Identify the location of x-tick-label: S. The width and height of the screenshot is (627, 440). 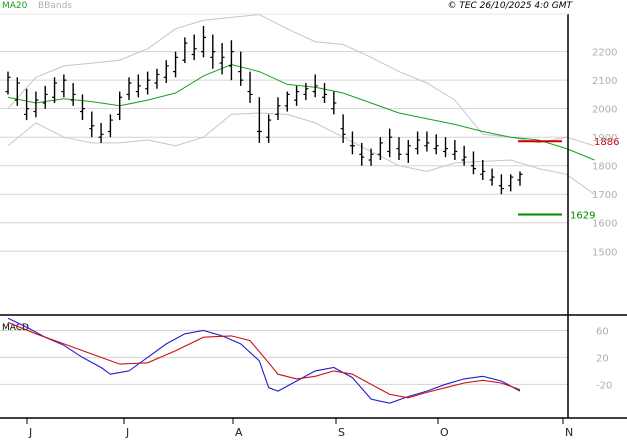
(341, 432).